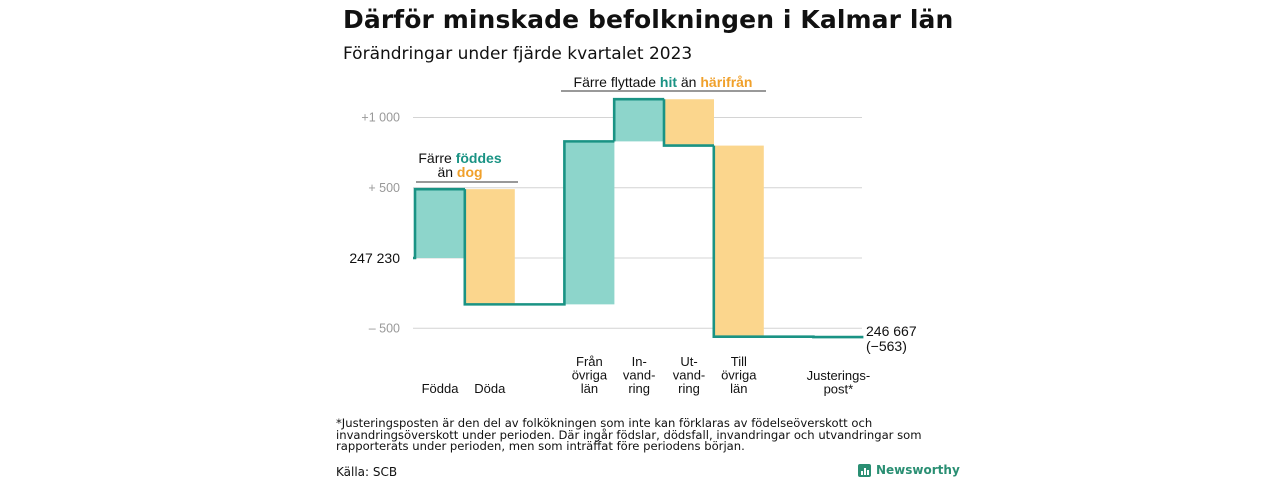 This screenshot has height=480, width=1280. What do you see at coordinates (839, 375) in the screenshot?
I see `category-label: Justerings-` at bounding box center [839, 375].